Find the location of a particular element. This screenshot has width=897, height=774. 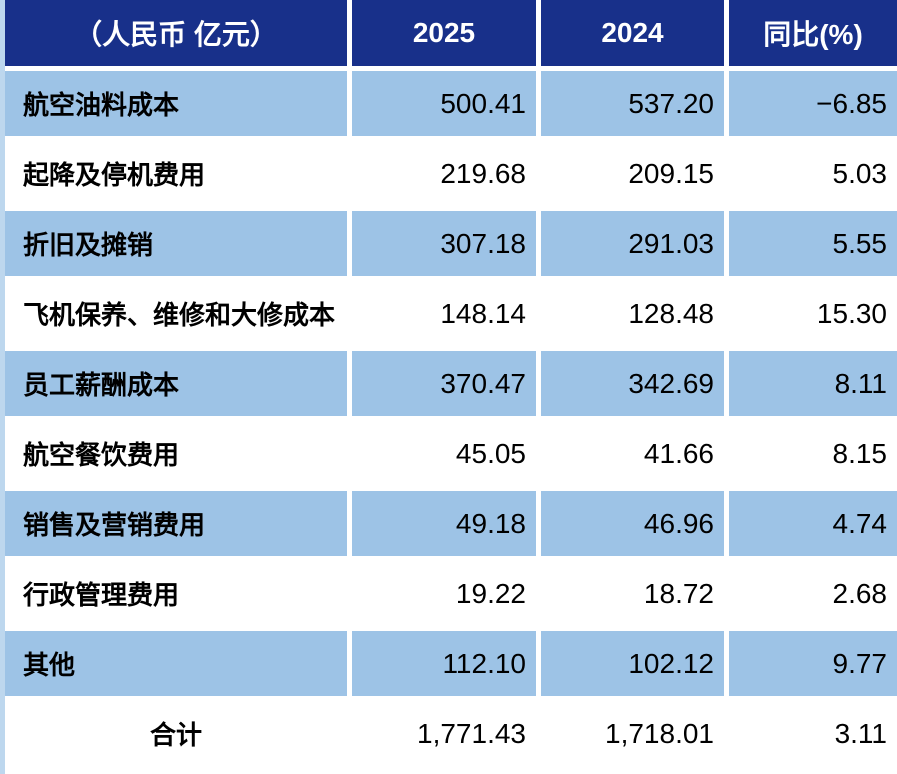

value-2025: 219.68 is located at coordinates (444, 173).